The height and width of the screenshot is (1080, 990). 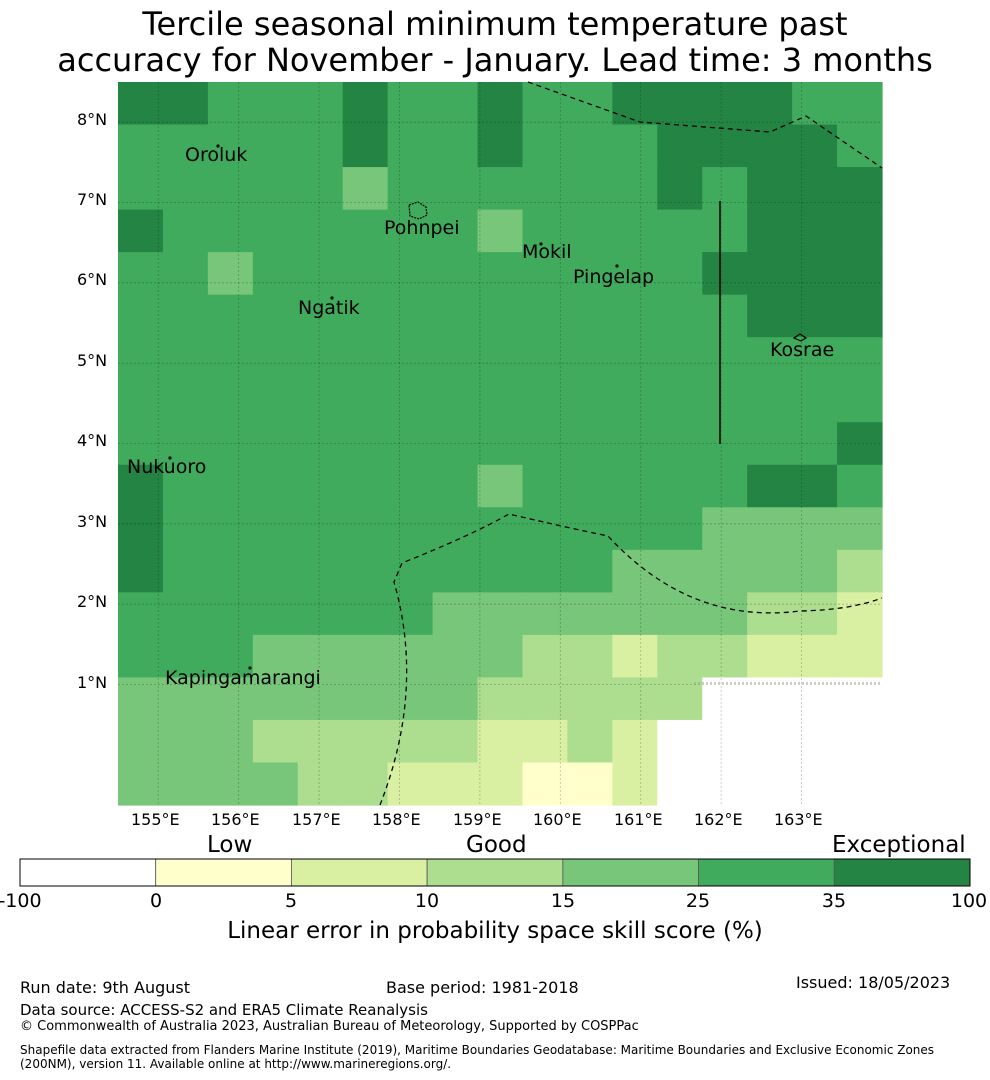 I want to click on colorbar, so click(x=495, y=872).